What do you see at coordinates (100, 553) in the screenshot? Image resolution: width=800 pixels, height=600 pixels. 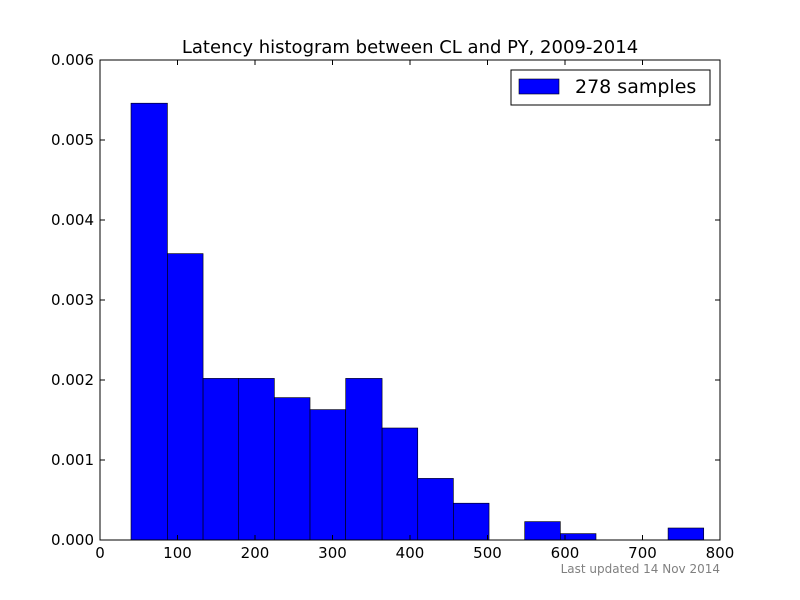 I see `x-tick-label: 0` at bounding box center [100, 553].